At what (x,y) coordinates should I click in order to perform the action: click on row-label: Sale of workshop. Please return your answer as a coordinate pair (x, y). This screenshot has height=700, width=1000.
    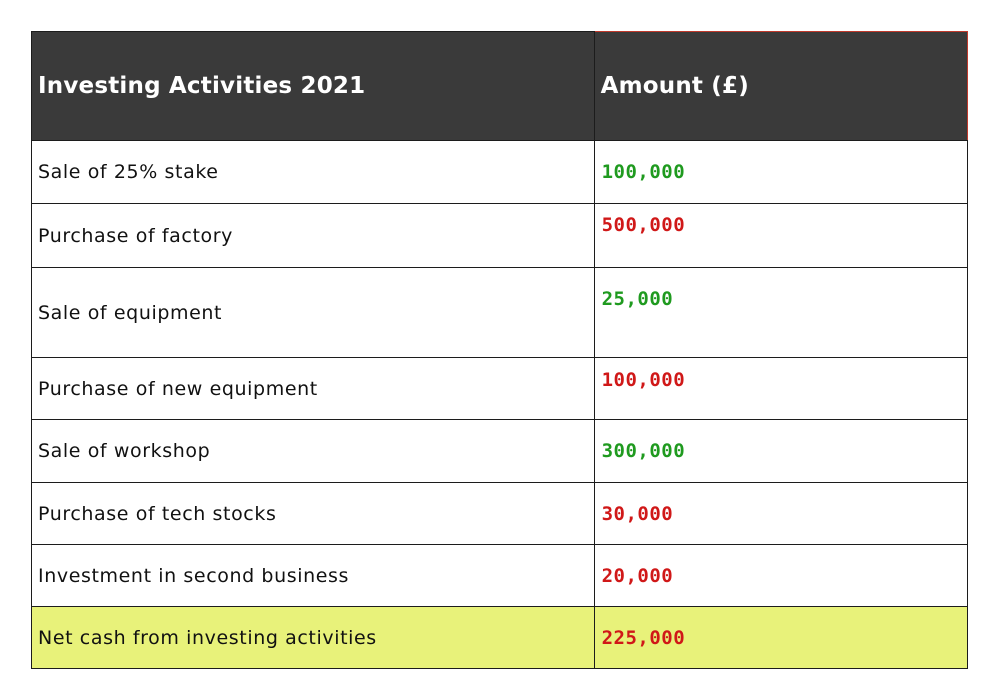
    Looking at the image, I should click on (313, 451).